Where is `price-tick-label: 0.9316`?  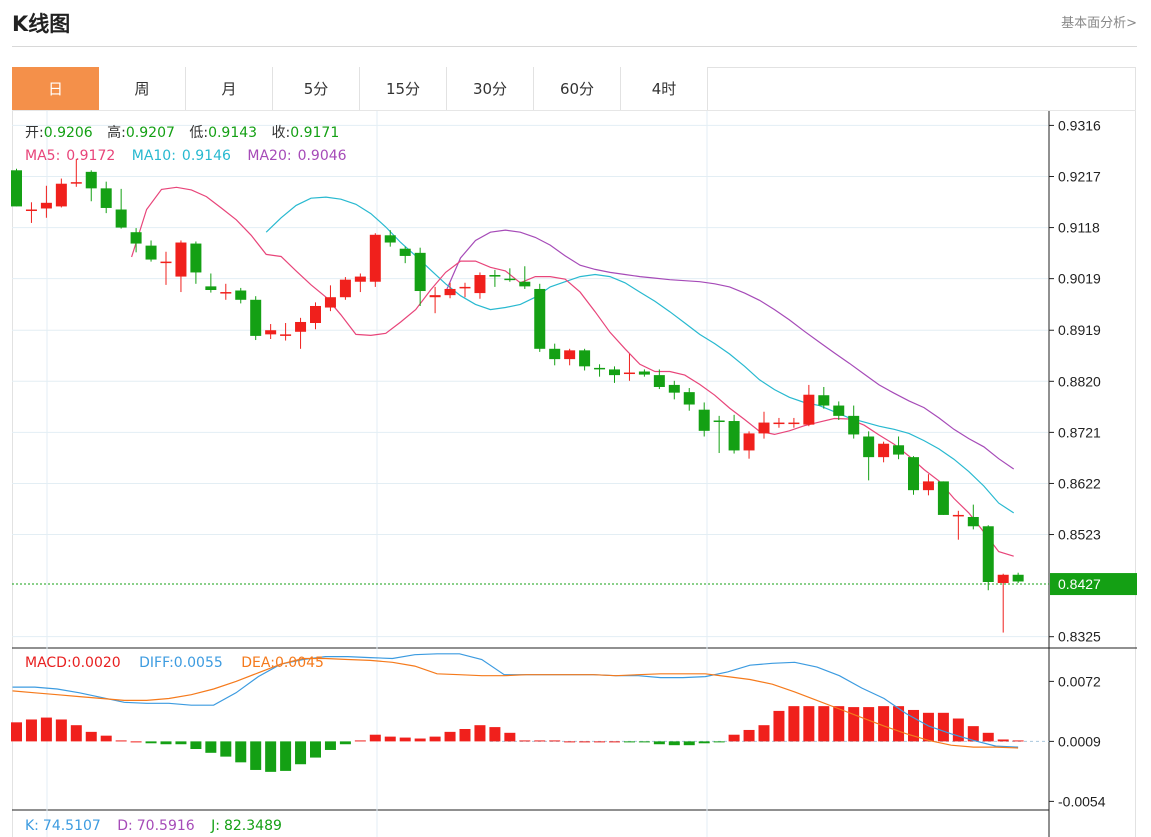 price-tick-label: 0.9316 is located at coordinates (1079, 125).